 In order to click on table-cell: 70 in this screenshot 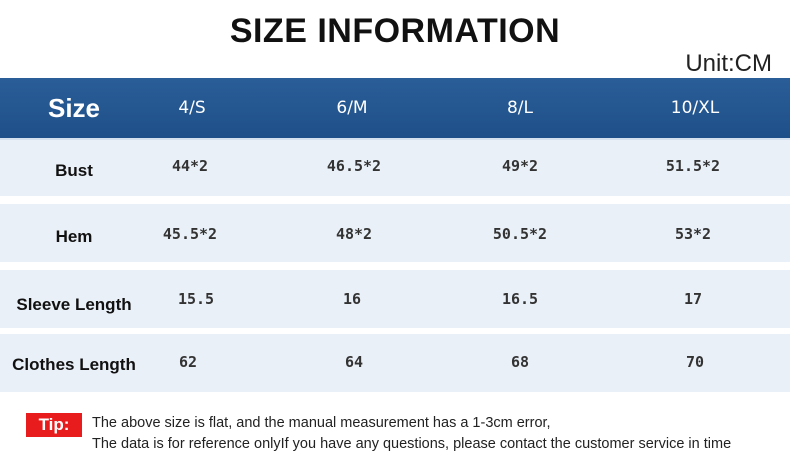, I will do `click(695, 362)`.